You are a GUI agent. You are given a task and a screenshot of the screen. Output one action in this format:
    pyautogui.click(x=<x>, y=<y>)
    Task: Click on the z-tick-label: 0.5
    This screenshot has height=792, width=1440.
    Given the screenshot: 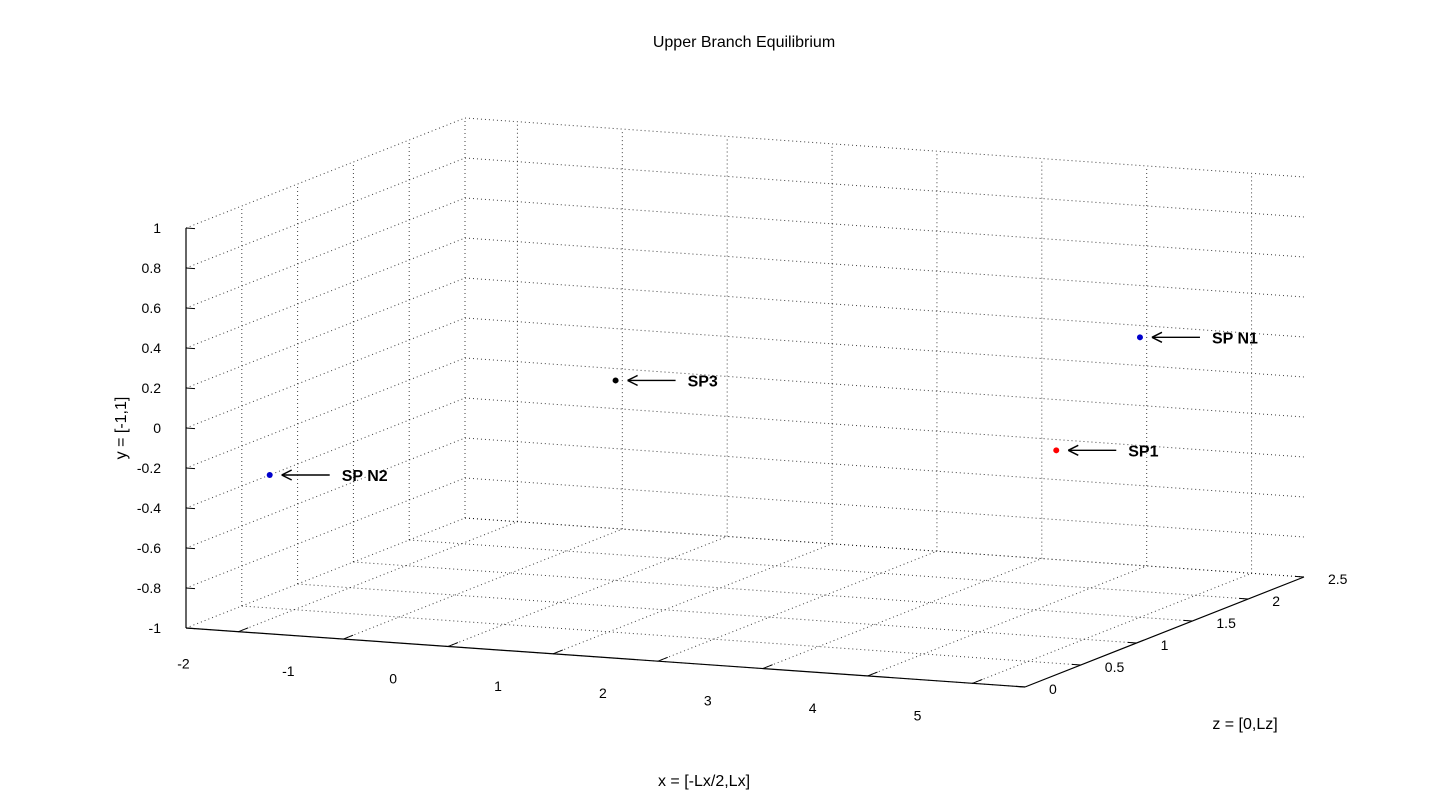 What is the action you would take?
    pyautogui.click(x=1115, y=667)
    